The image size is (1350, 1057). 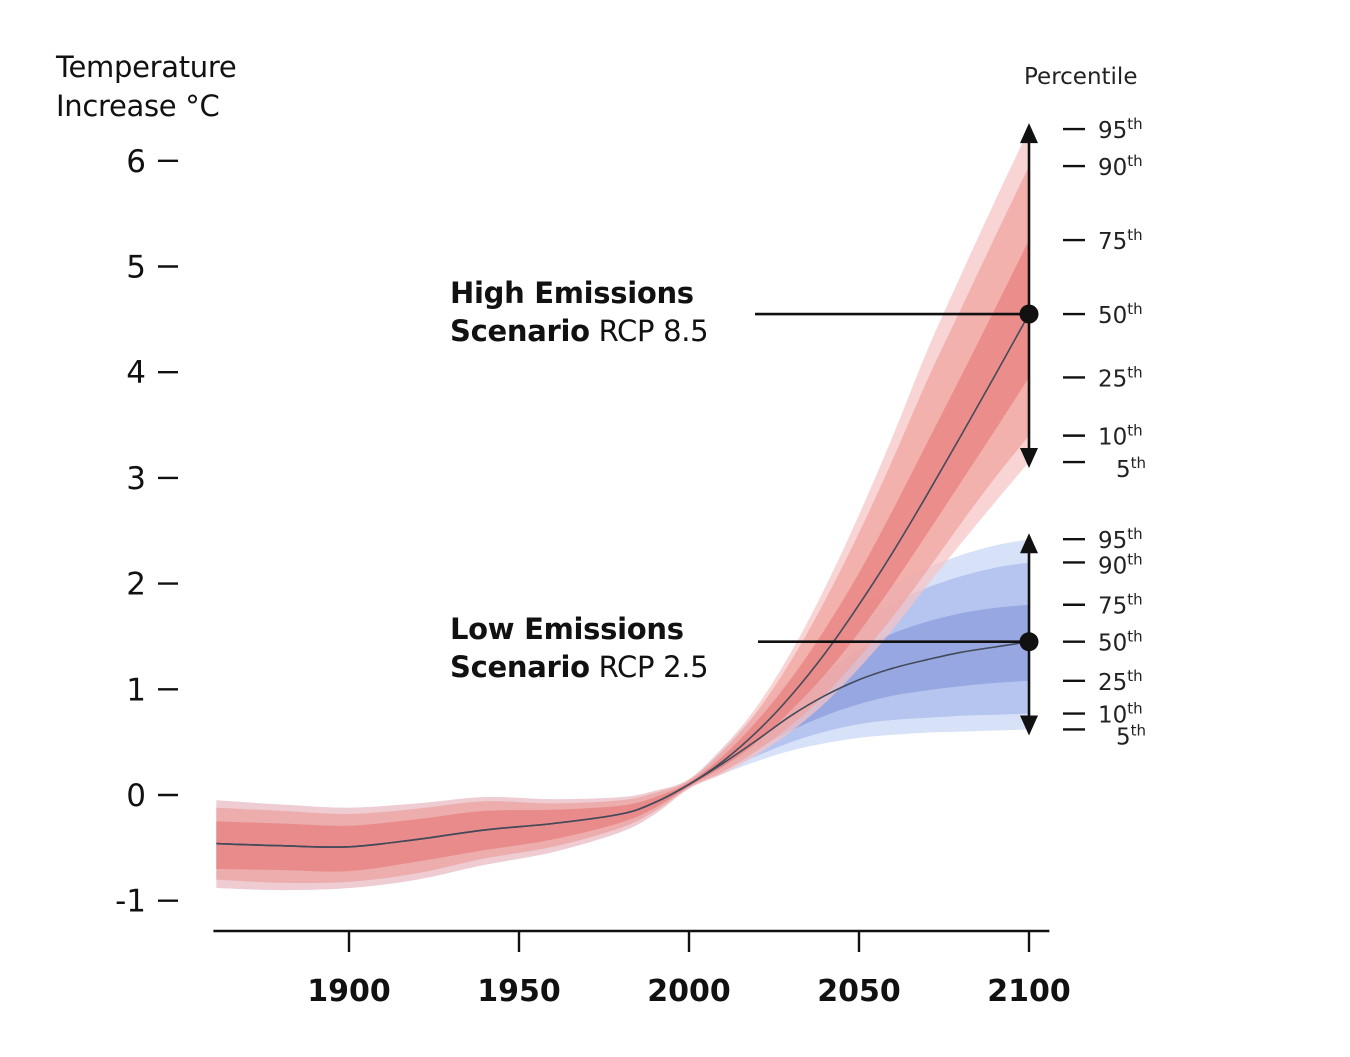 I want to click on x-tick-label-1950: 1950, so click(x=519, y=991).